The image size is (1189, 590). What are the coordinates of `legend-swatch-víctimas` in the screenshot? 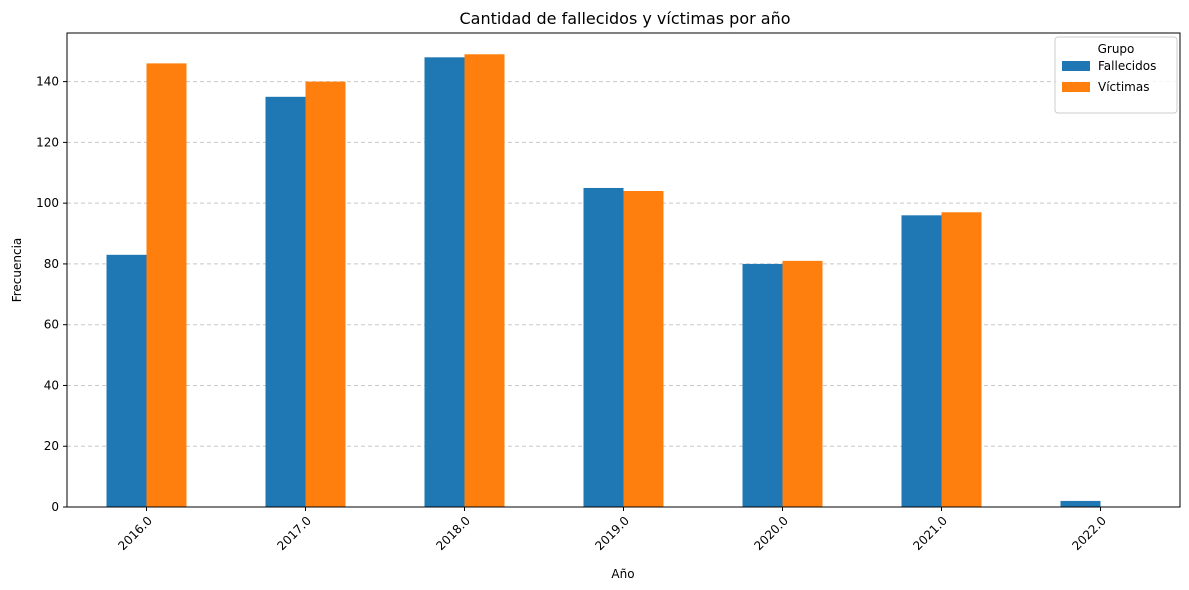 It's located at (1076, 87).